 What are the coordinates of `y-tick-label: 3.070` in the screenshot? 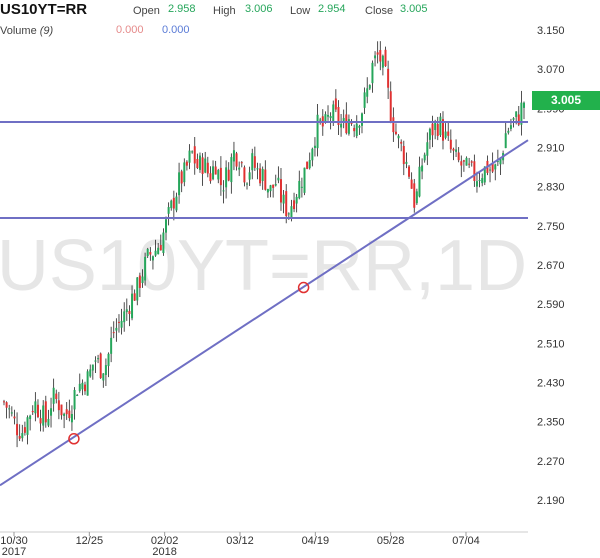 It's located at (551, 70).